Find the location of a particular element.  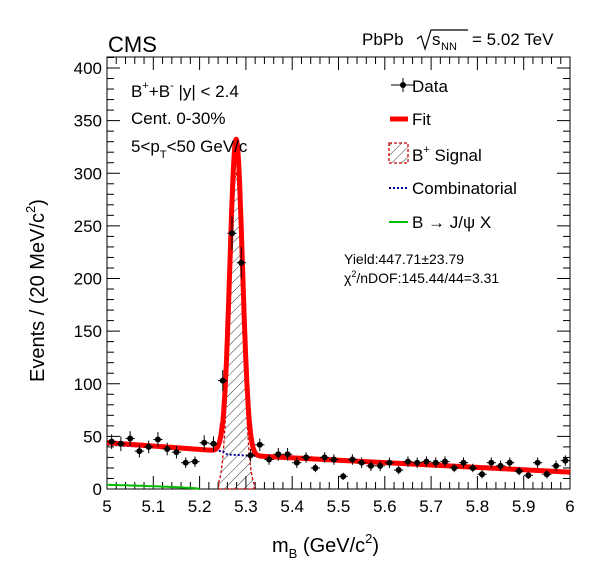

svg-text: mB (GeV/c2) is located at coordinates (325, 546).